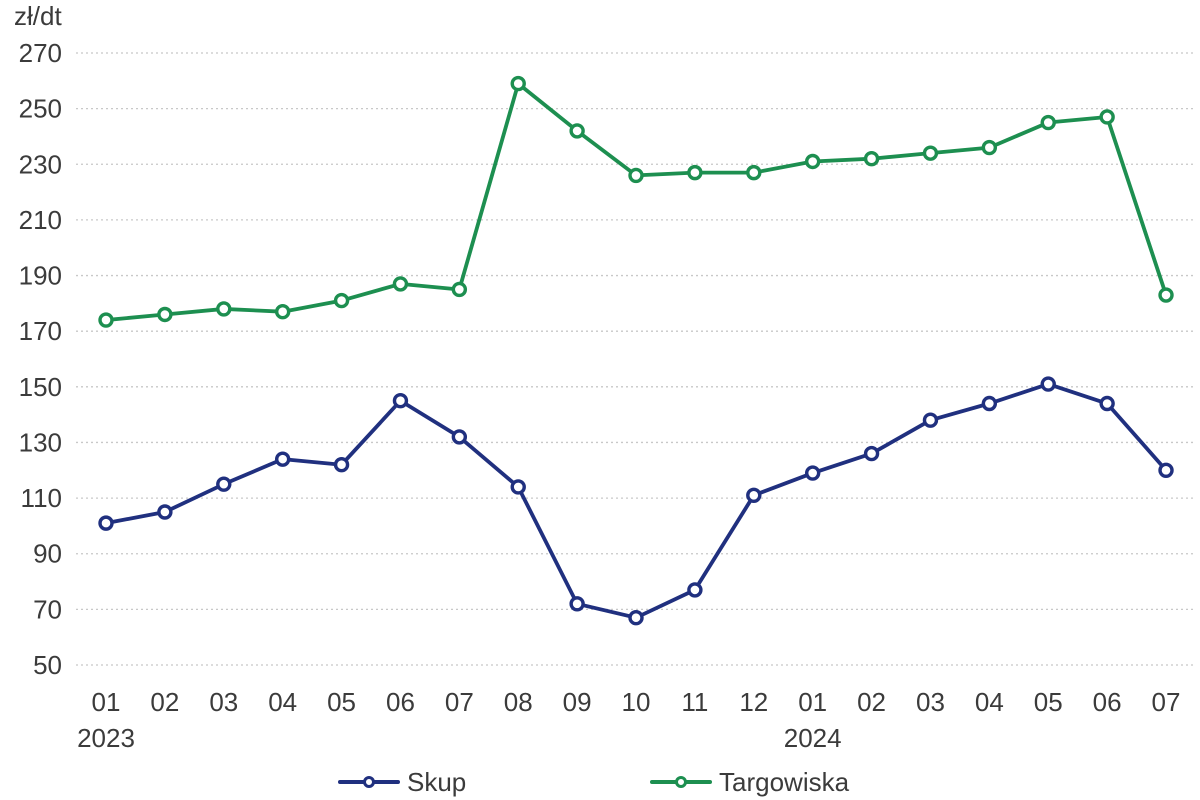 This screenshot has height=800, width=1200. What do you see at coordinates (47, 554) in the screenshot?
I see `y-axis-tick-label: 90` at bounding box center [47, 554].